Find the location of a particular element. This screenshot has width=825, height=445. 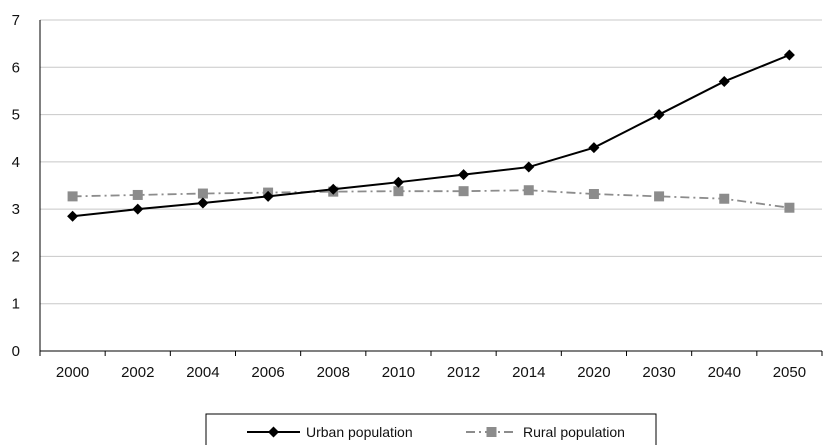

x-tick-label: 2008 is located at coordinates (333, 372).